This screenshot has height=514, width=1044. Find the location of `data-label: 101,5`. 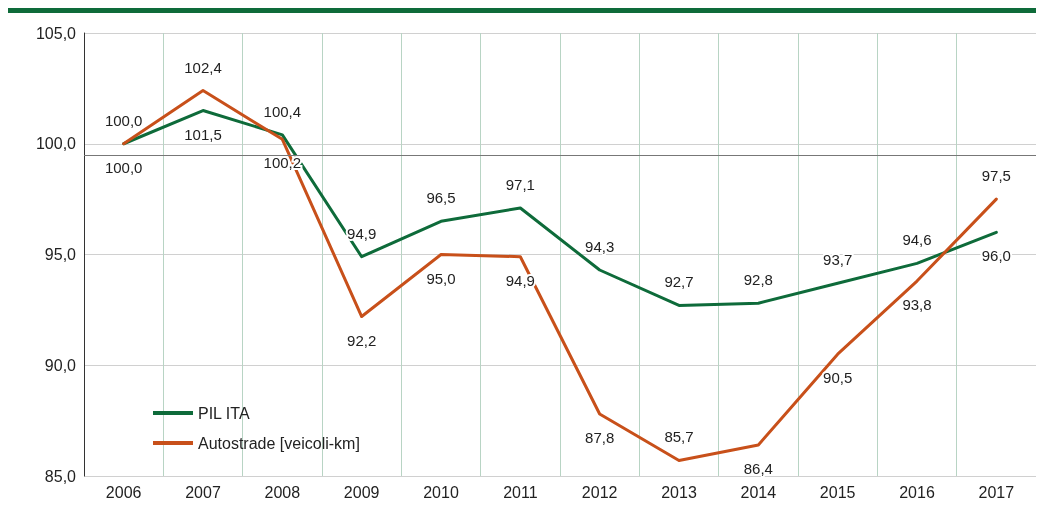

data-label: 101,5 is located at coordinates (203, 134).